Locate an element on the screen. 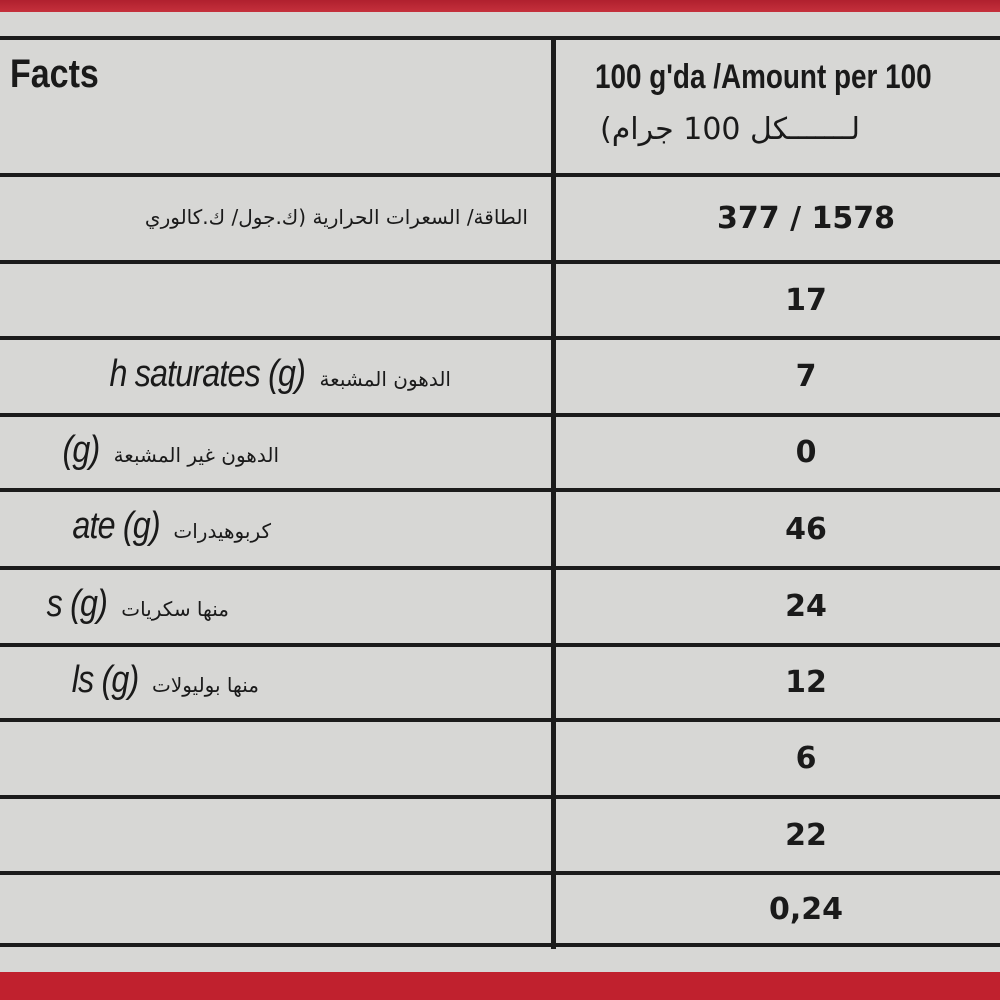 This screenshot has height=1000, width=1000. row-label-english: ls (g) is located at coordinates (105, 680).